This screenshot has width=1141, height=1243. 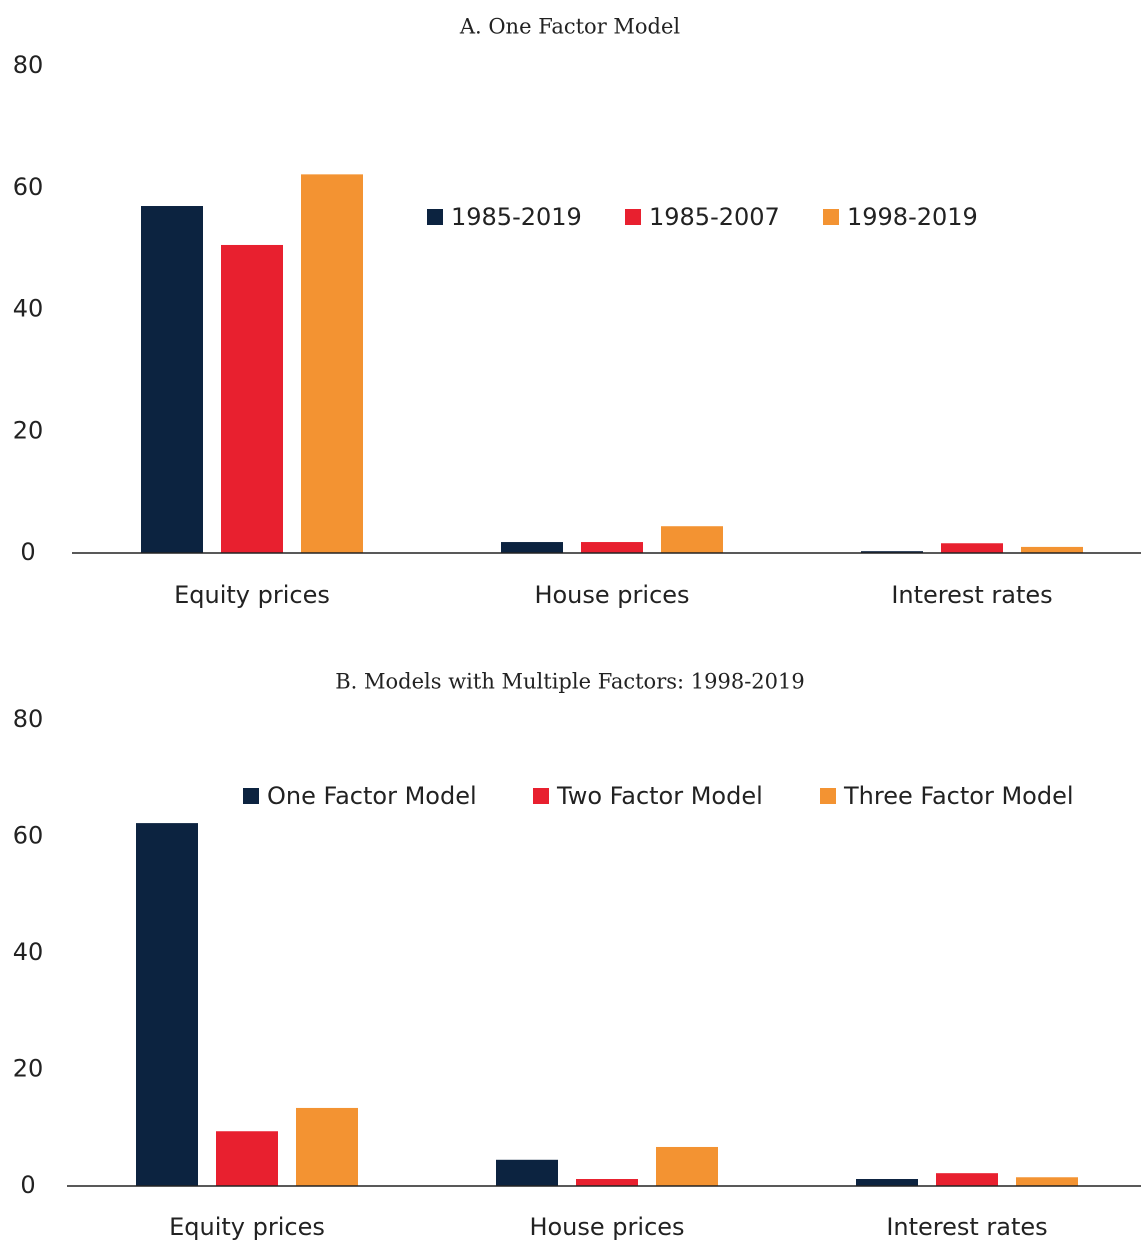 I want to click on legend-label: Two Factor Model, so click(x=659, y=796).